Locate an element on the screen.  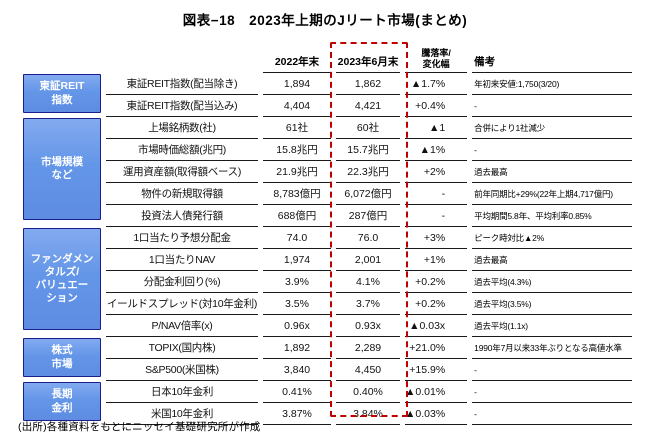
value-2022: 4,404 is located at coordinates (297, 106).